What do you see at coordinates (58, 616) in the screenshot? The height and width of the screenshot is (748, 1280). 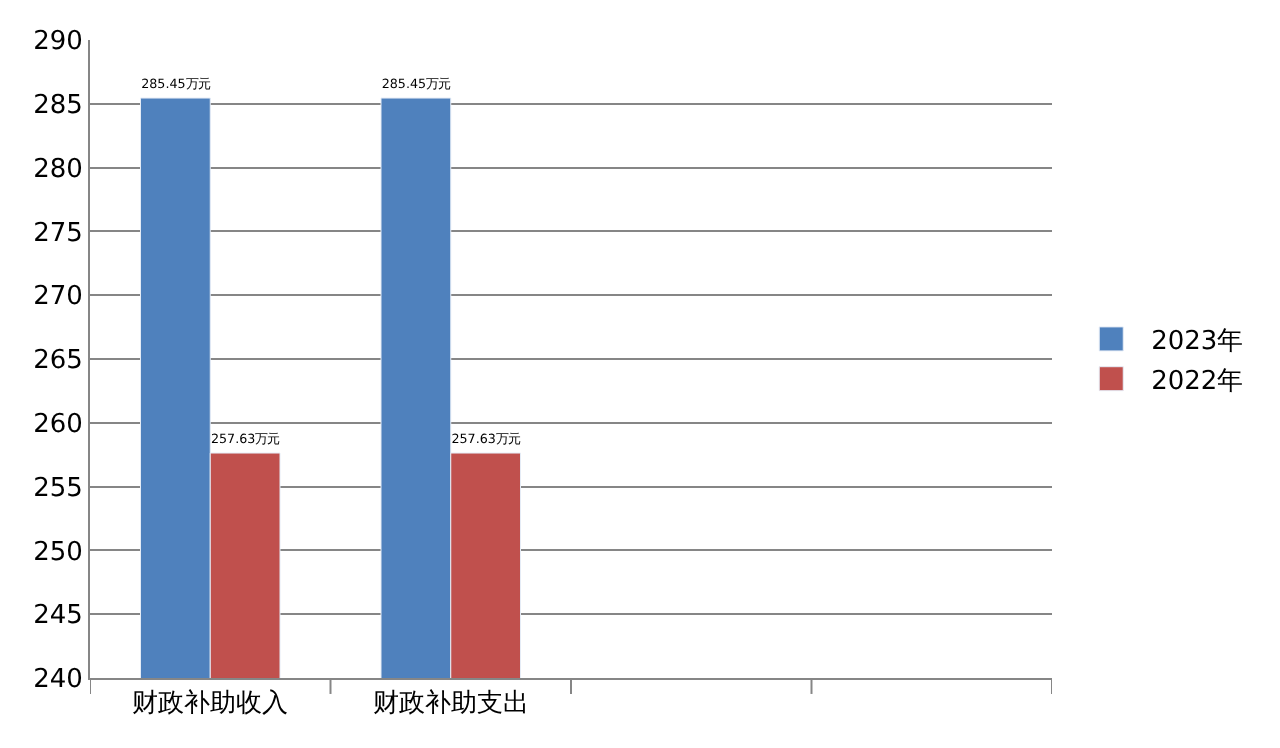 I see `y-tick-label: 245` at bounding box center [58, 616].